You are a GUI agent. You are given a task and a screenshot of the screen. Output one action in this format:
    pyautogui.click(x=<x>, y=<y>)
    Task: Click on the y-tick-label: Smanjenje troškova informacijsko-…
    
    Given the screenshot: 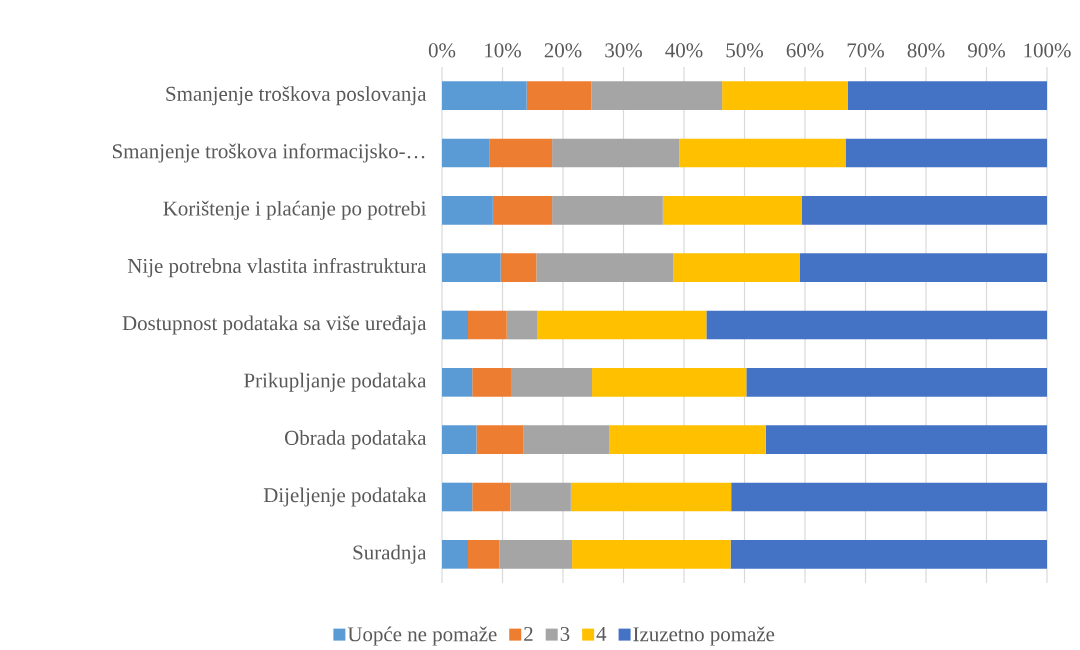 What is the action you would take?
    pyautogui.click(x=268, y=153)
    